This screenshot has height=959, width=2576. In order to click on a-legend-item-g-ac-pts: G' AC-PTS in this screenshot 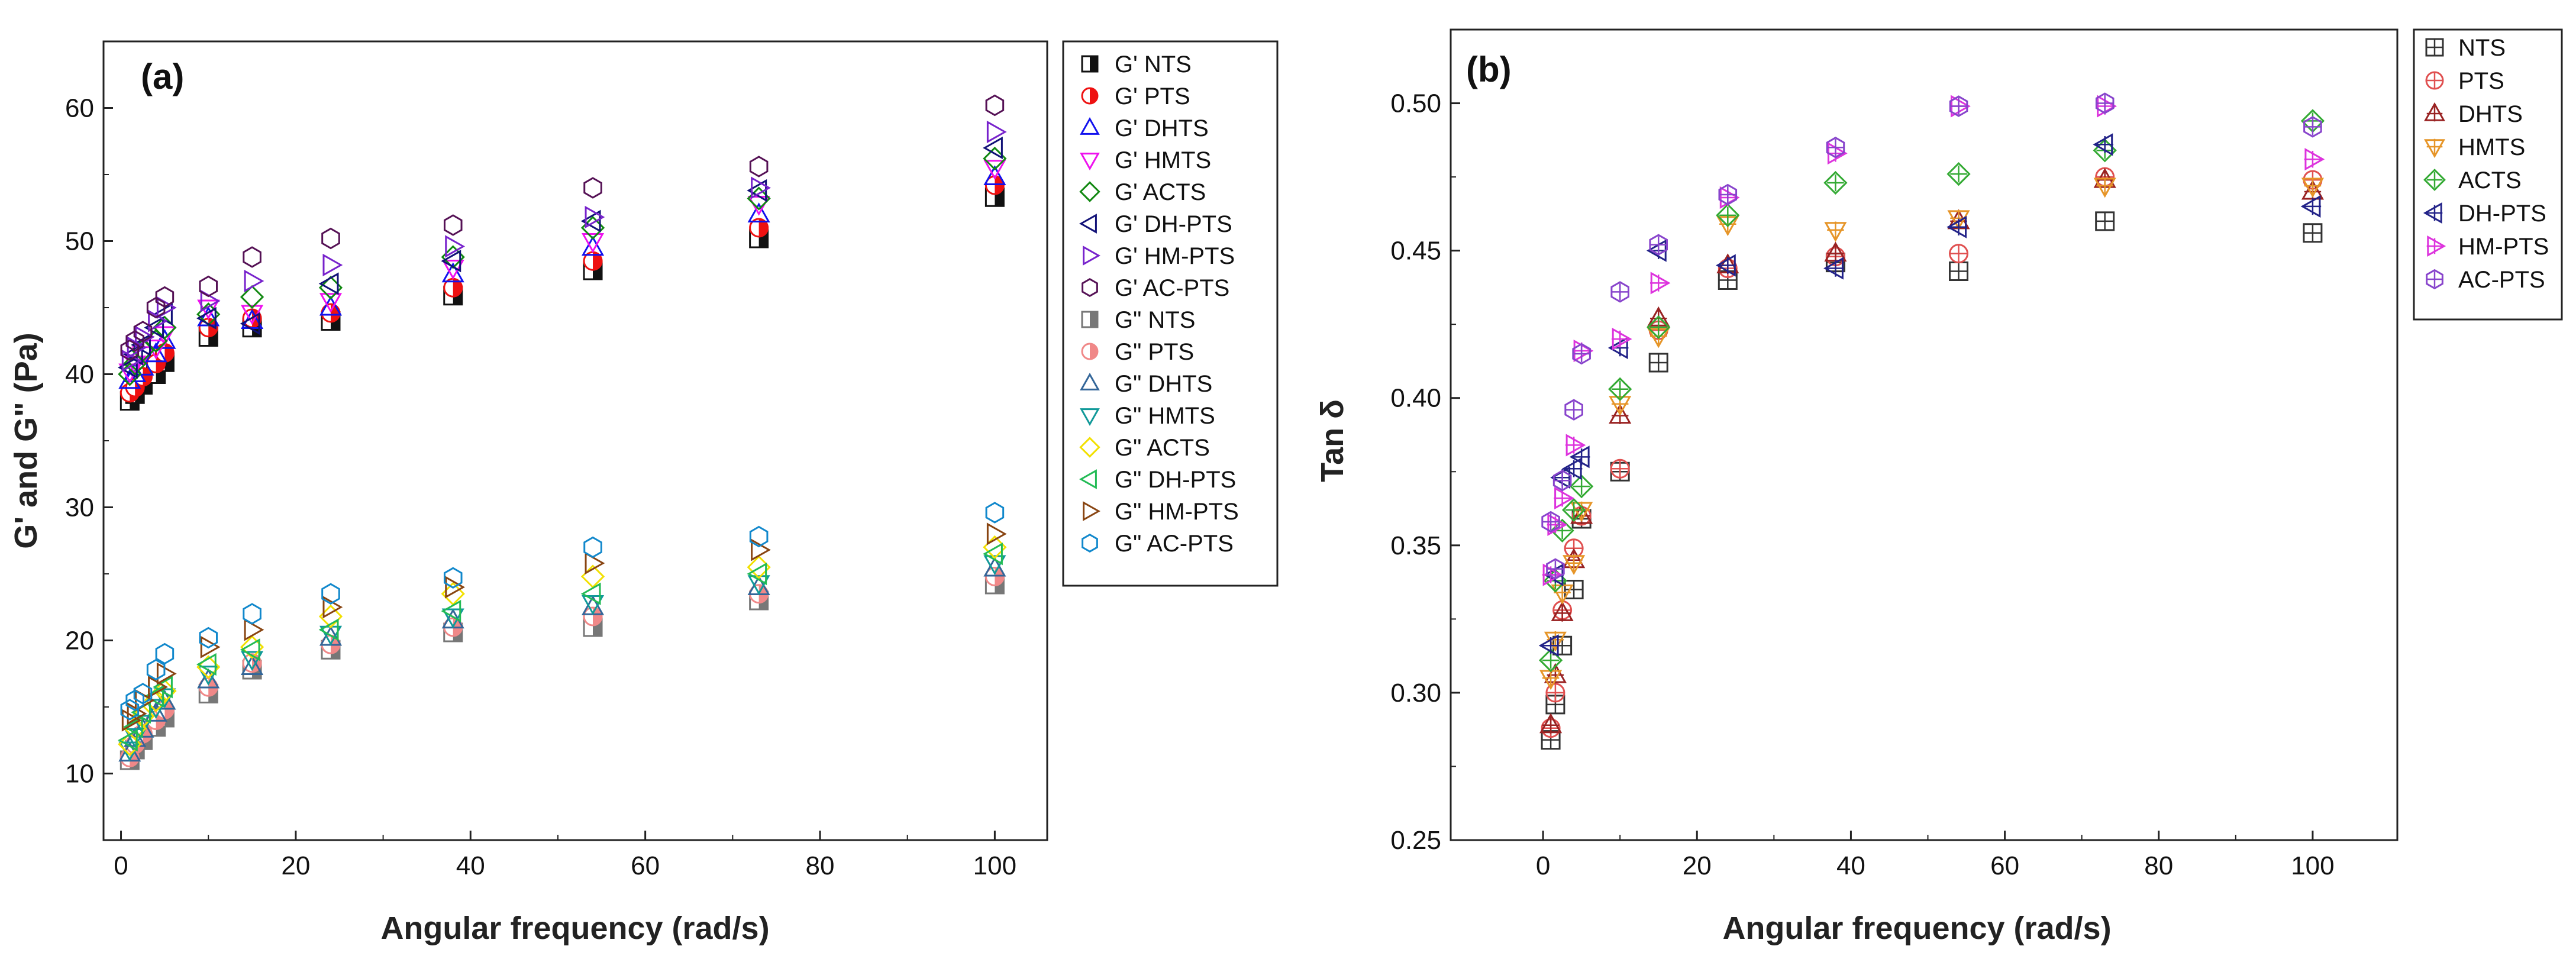, I will do `click(1155, 288)`.